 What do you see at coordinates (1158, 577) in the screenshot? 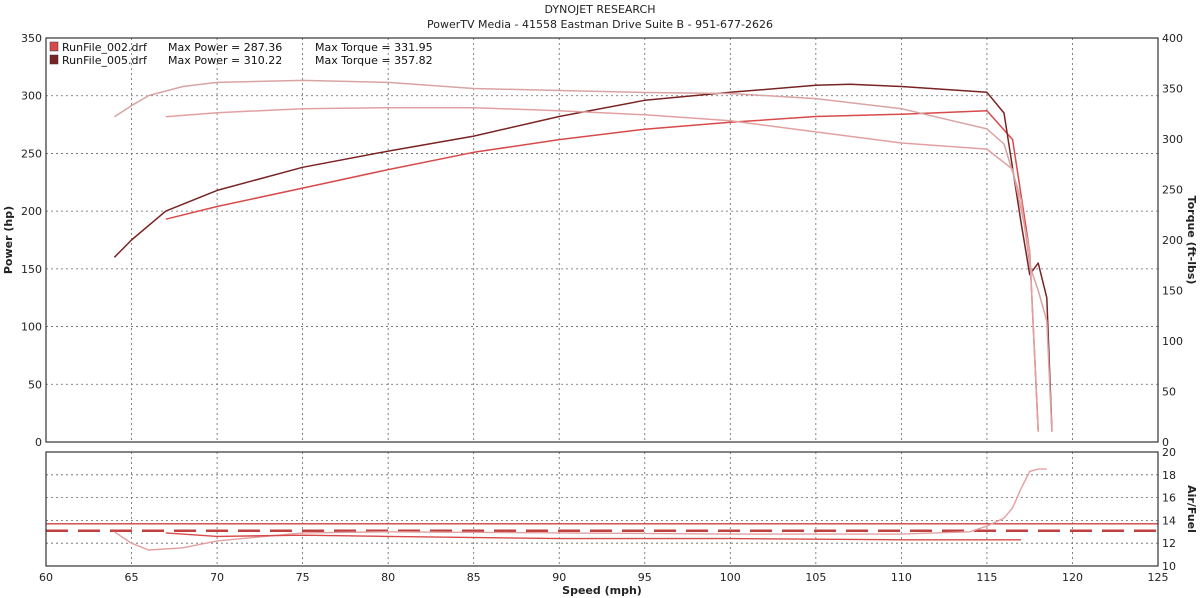
I see `x-tick-label: 125` at bounding box center [1158, 577].